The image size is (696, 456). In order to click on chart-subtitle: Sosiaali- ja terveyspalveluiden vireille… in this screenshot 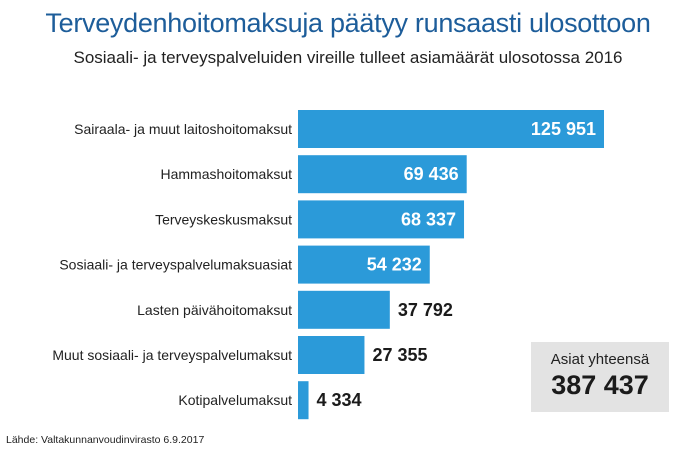, I will do `click(348, 57)`.